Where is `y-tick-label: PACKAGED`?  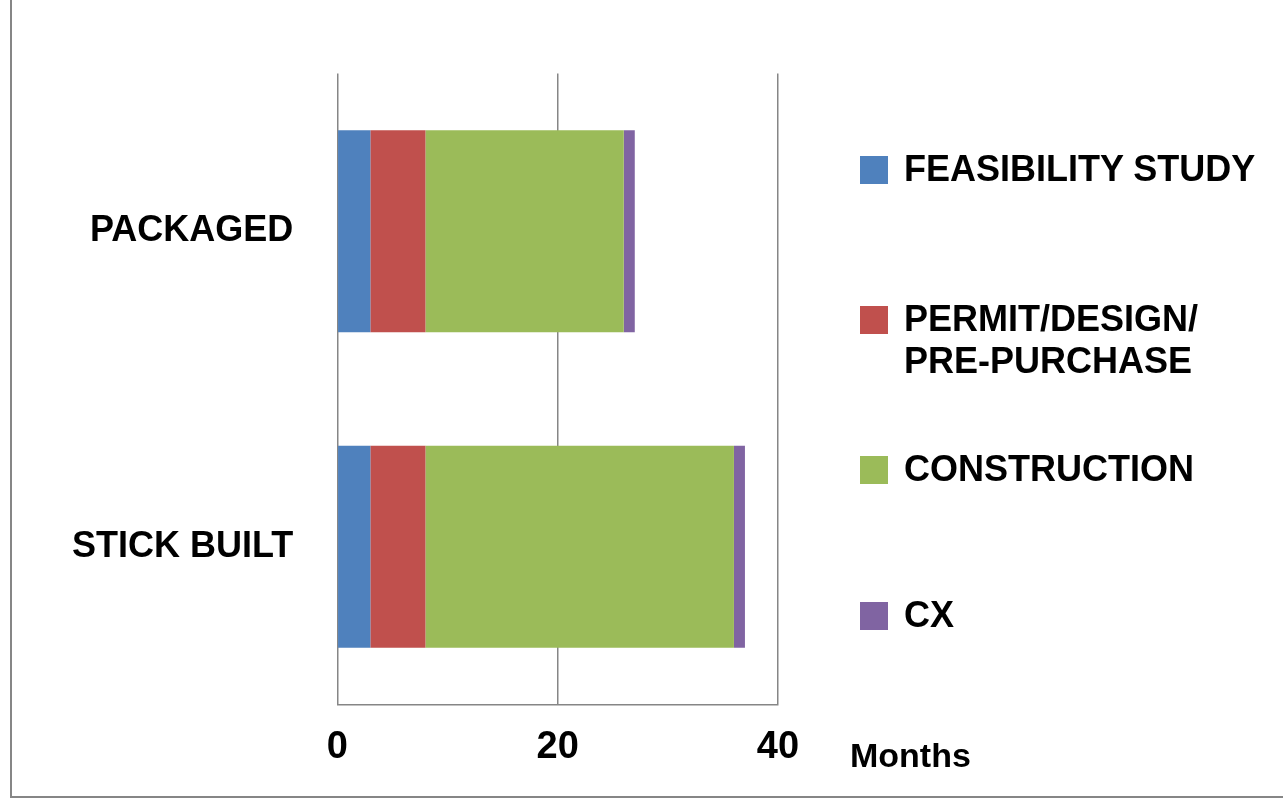
y-tick-label: PACKAGED is located at coordinates (191, 229).